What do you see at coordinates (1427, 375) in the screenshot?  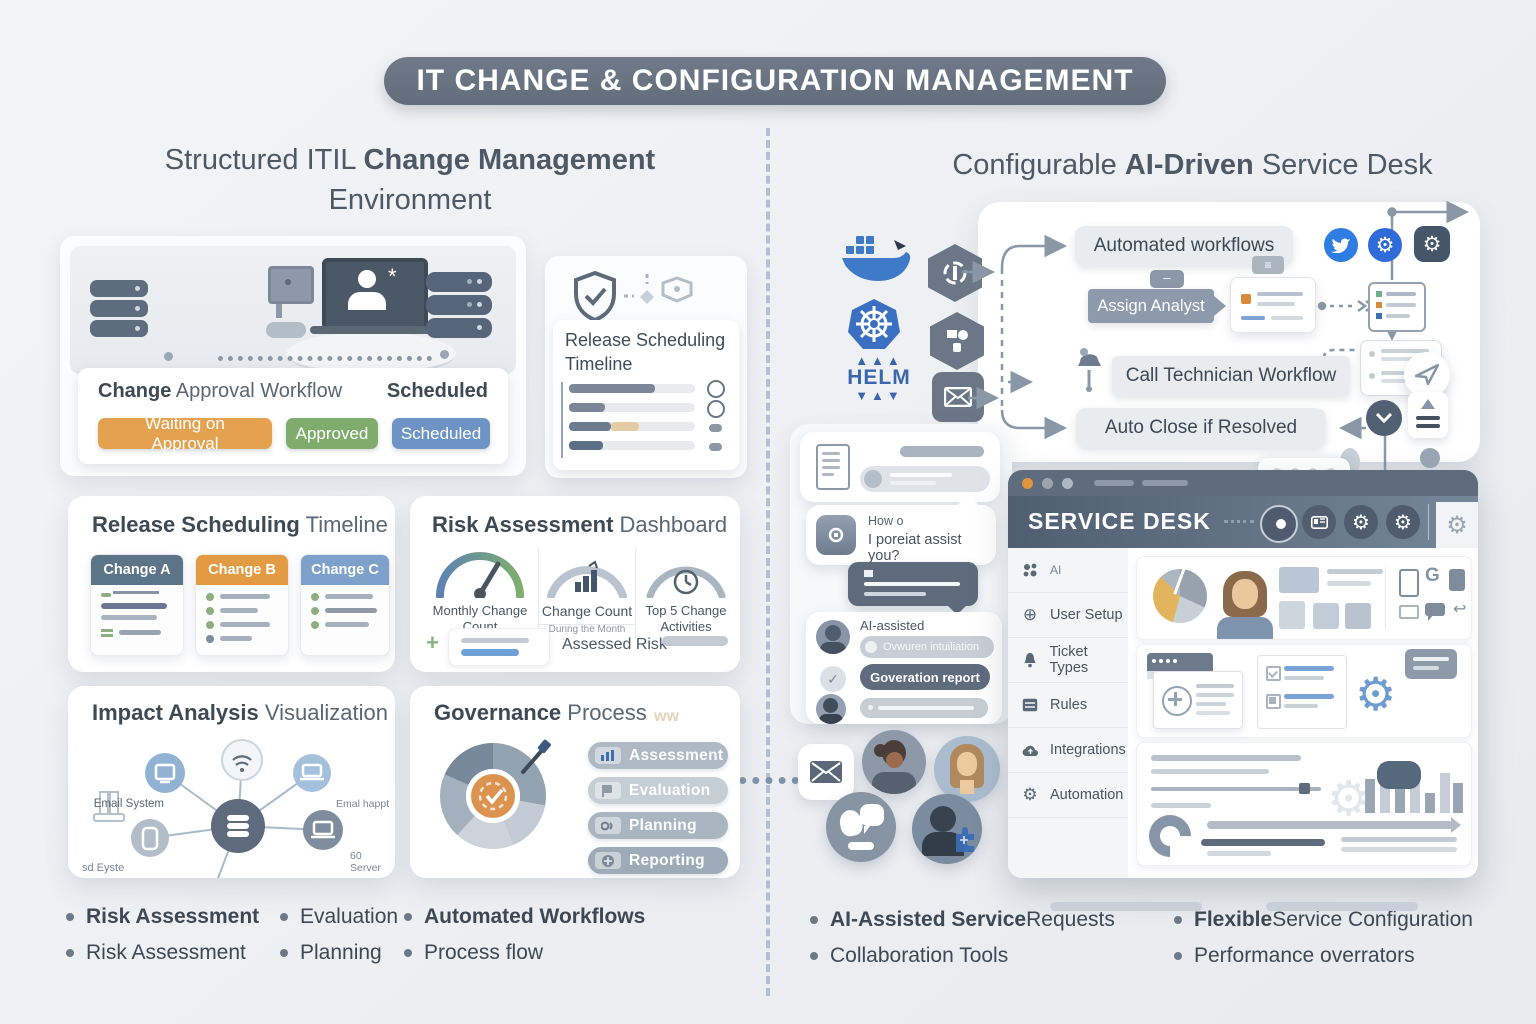 I see `paper-plane-icon` at bounding box center [1427, 375].